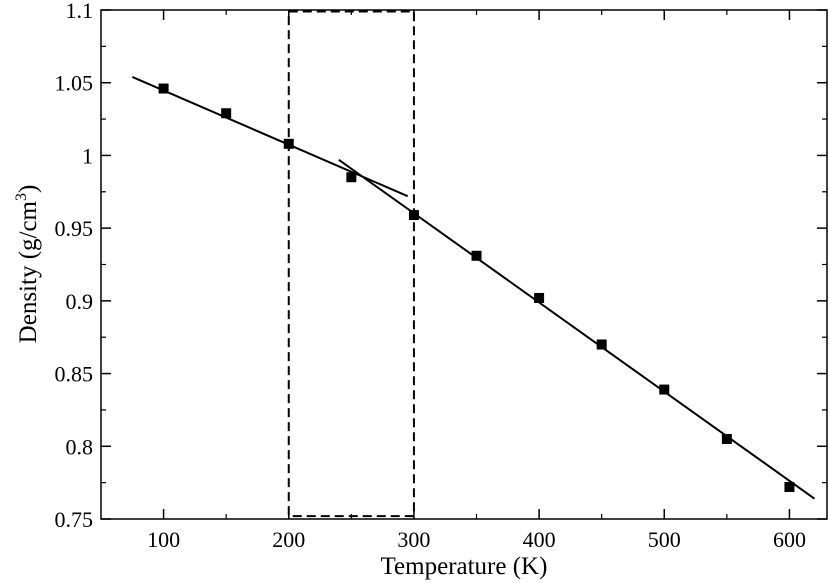 The height and width of the screenshot is (583, 830). What do you see at coordinates (163, 539) in the screenshot?
I see `x-tick-label: 100` at bounding box center [163, 539].